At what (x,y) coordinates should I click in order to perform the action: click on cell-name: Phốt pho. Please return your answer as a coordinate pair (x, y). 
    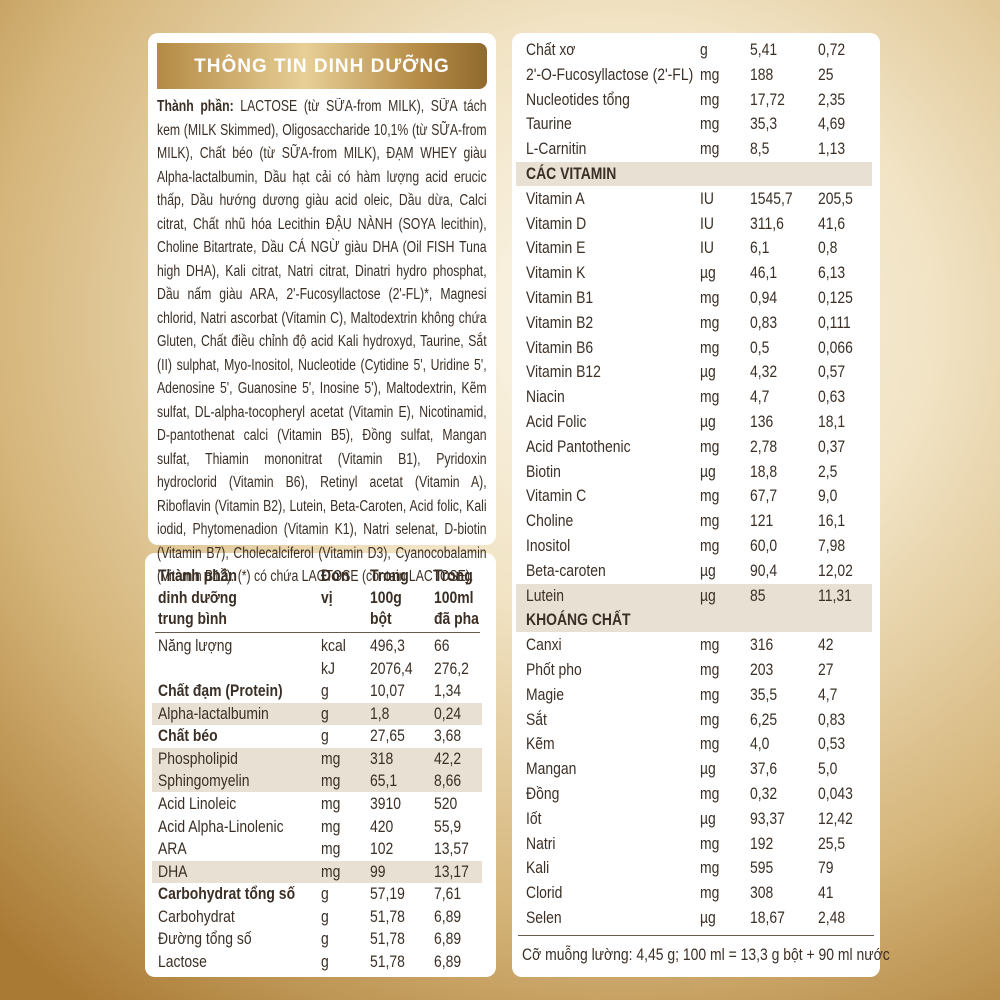
    Looking at the image, I should click on (554, 669).